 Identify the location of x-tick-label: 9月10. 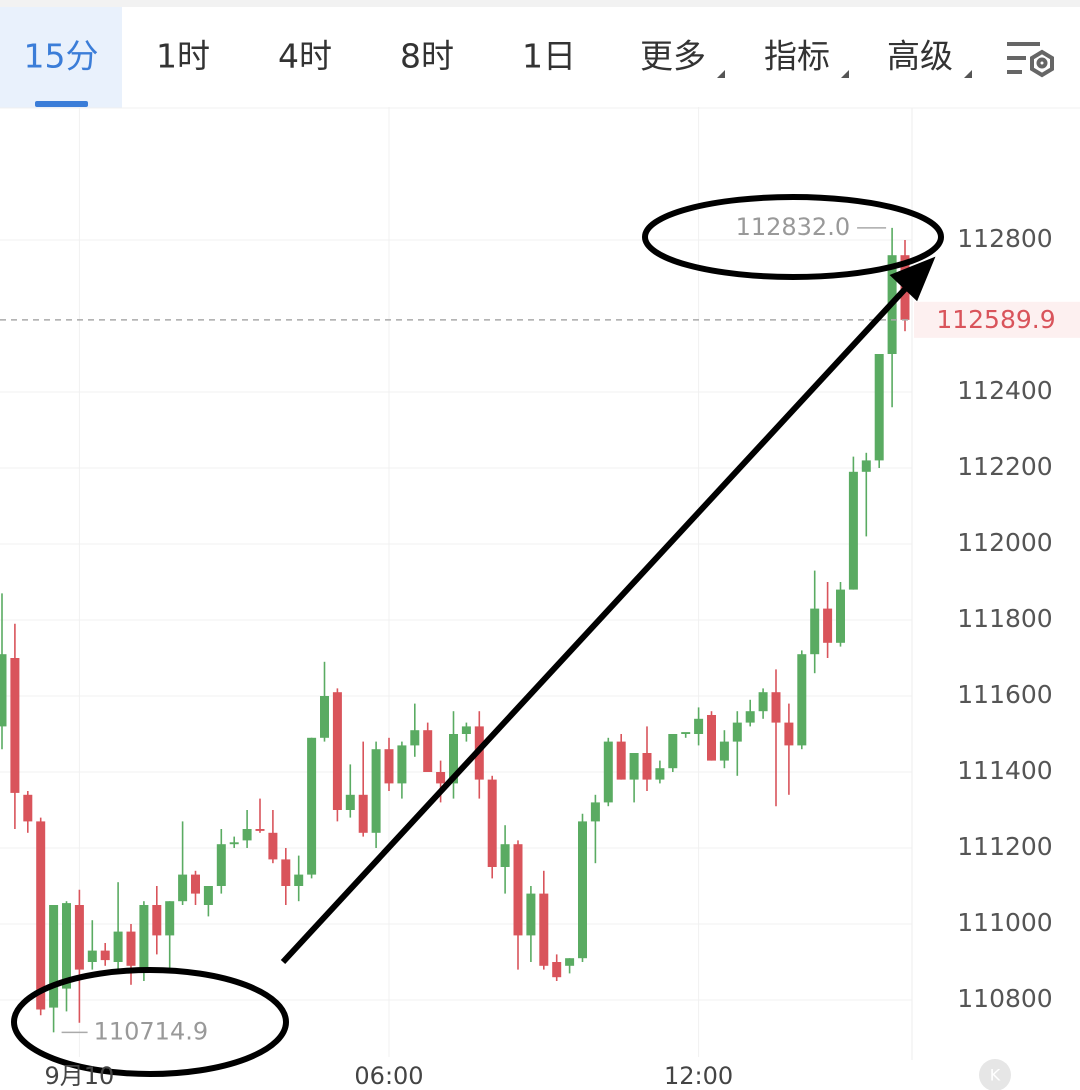
(79, 1076).